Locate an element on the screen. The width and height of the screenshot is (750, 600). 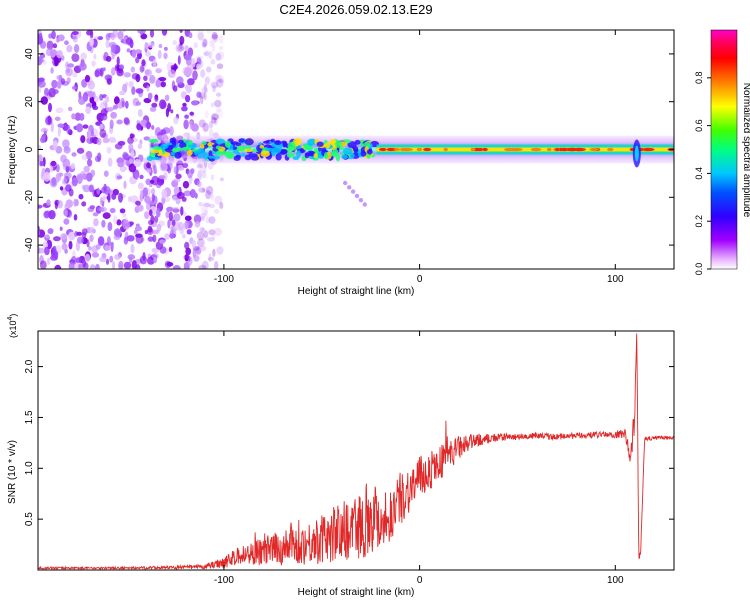
detached-blob is located at coordinates (364, 204).